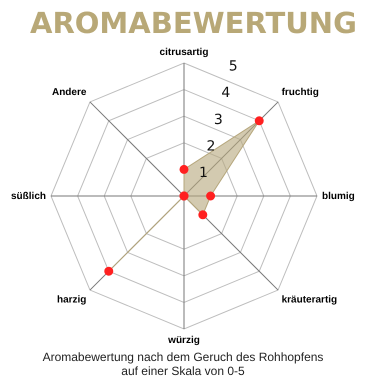 This screenshot has width=366, height=381. Describe the element at coordinates (183, 340) in the screenshot. I see `spoke-label: würzig` at that location.